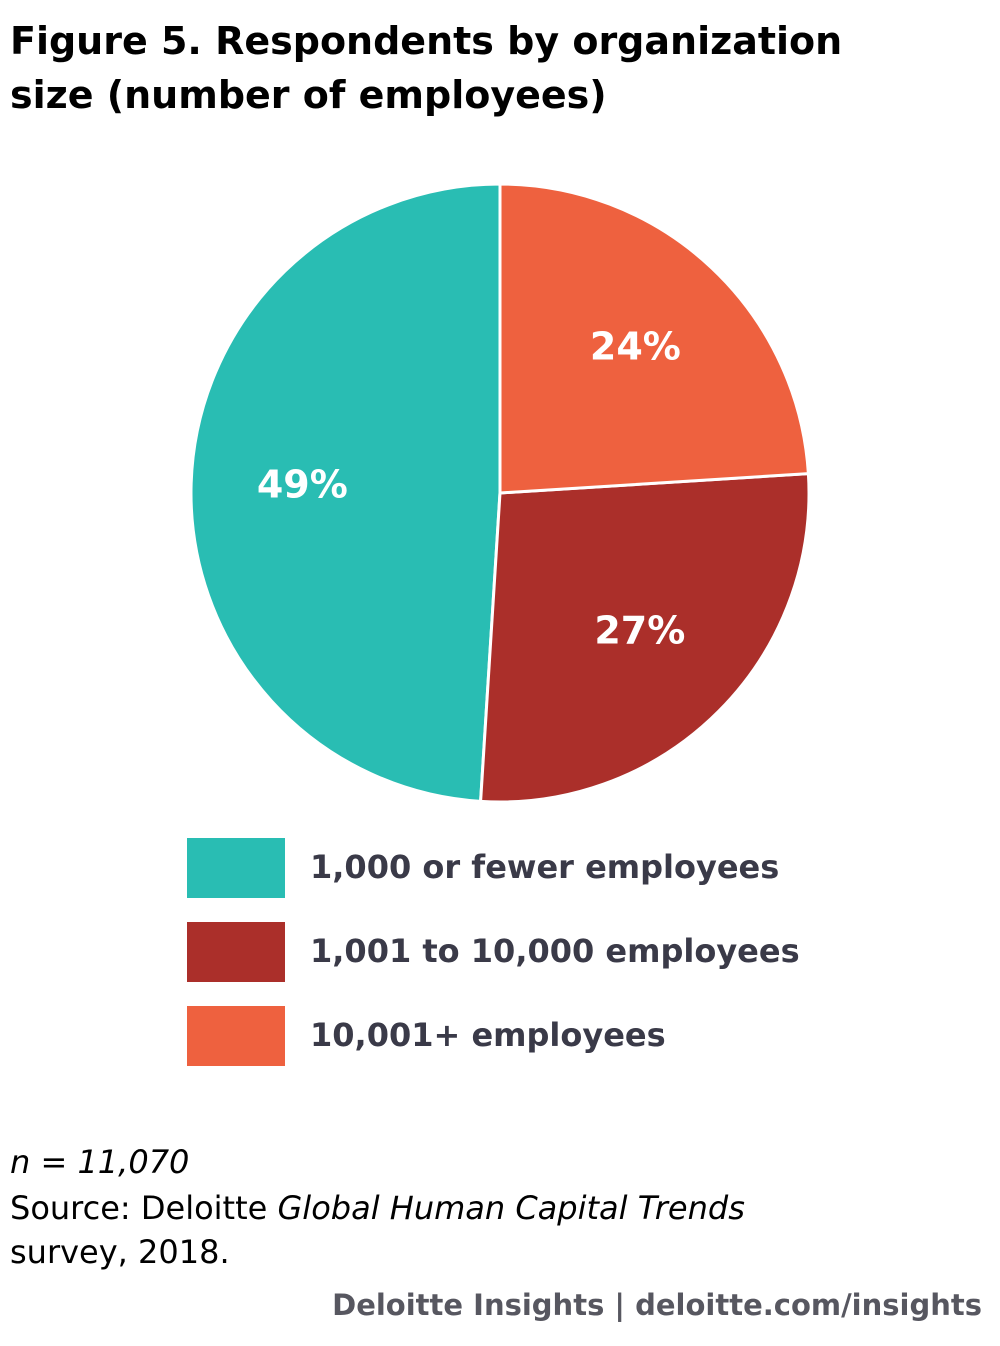 The image size is (1000, 1346). Describe the element at coordinates (100, 1162) in the screenshot. I see `note: n = 11,070` at that location.